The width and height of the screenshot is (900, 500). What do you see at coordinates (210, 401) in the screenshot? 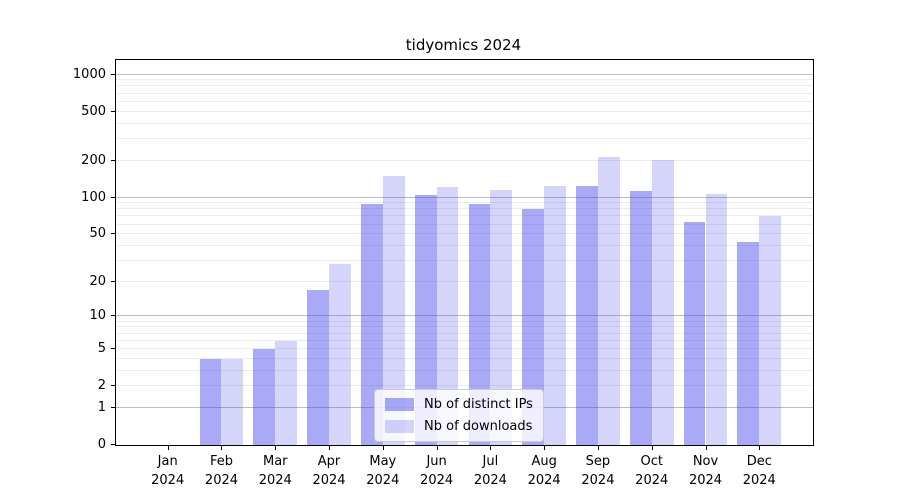
I see `bar-ips-feb` at bounding box center [210, 401].